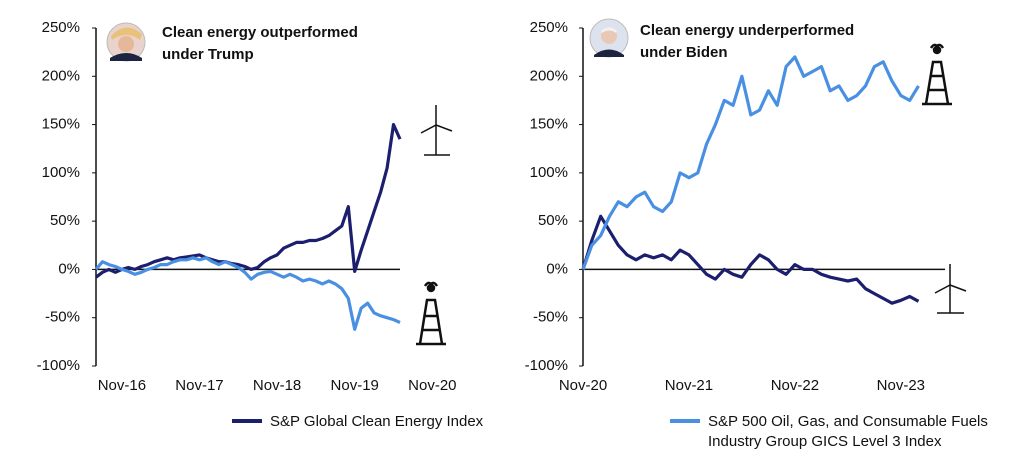  I want to click on x-tick-label: Nov-23, so click(901, 385).